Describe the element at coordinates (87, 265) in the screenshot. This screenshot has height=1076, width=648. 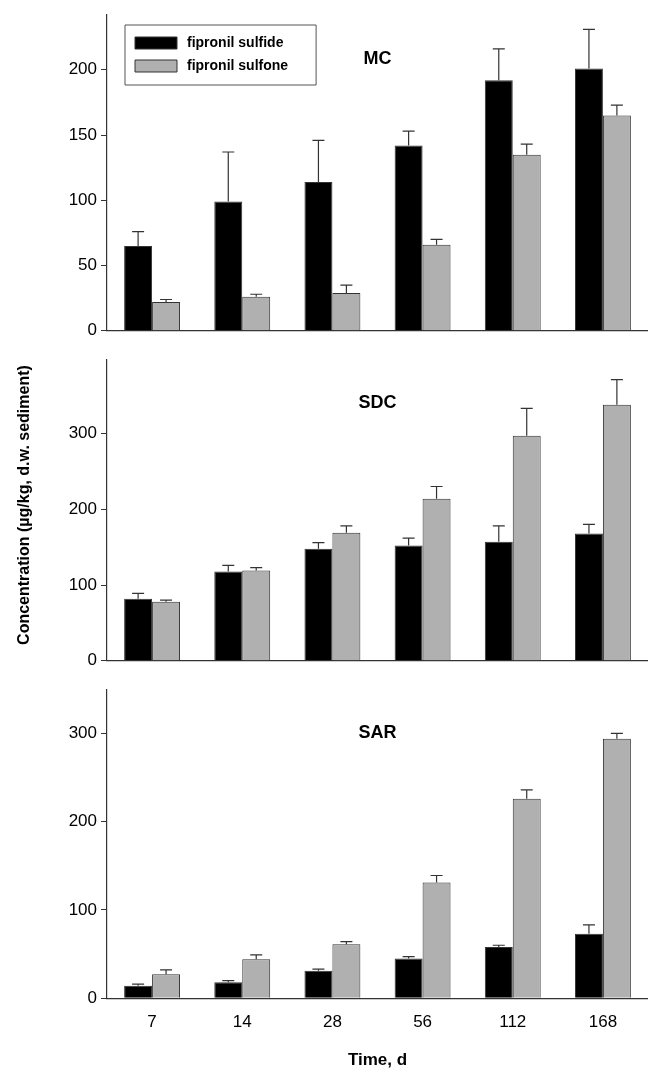
I see `y-tick-label: 50` at that location.